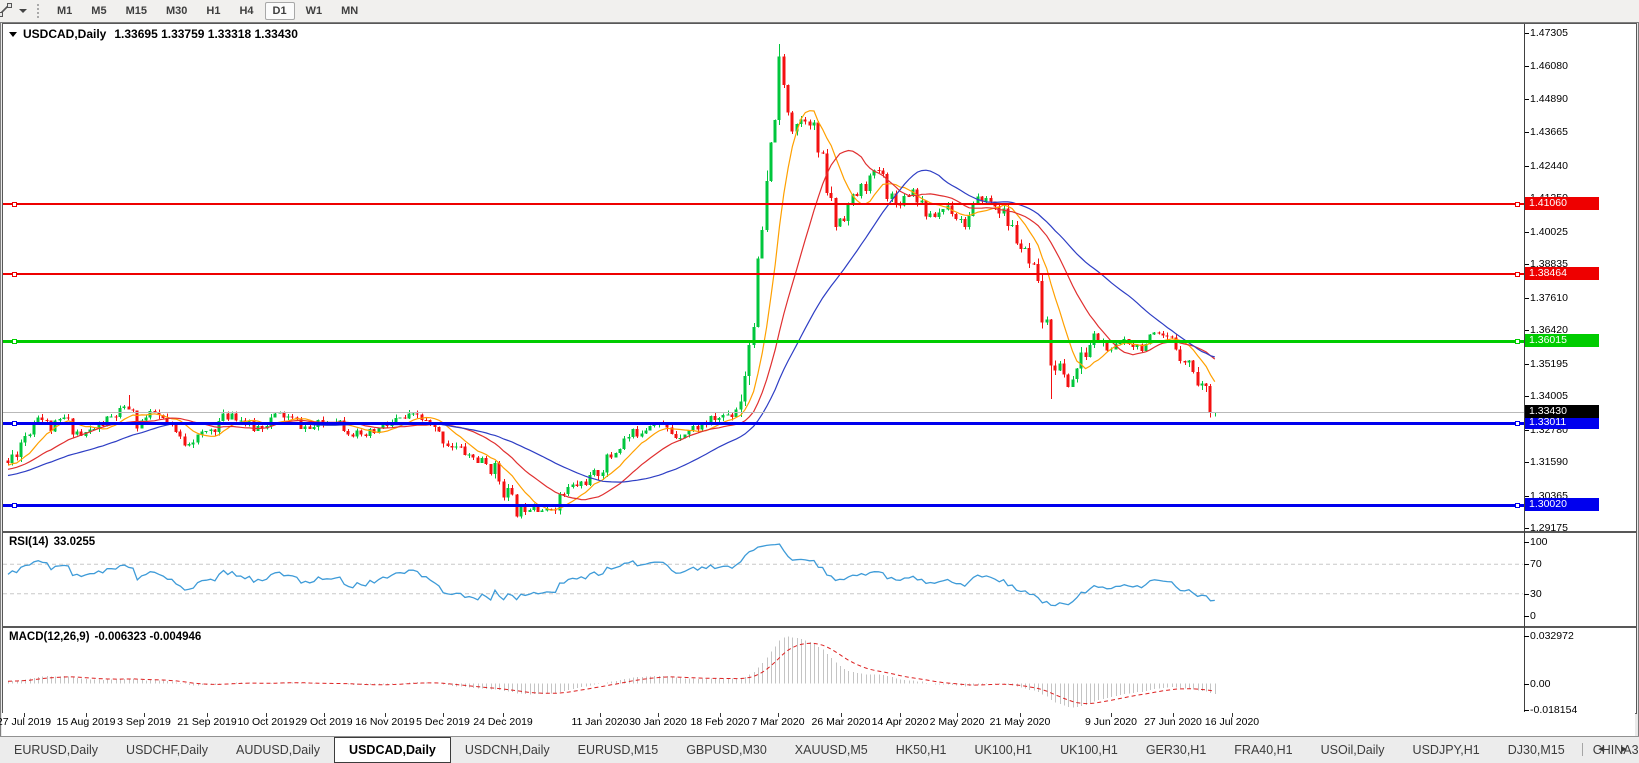  What do you see at coordinates (144, 722) in the screenshot?
I see `date-label: 3 Sep 2019` at bounding box center [144, 722].